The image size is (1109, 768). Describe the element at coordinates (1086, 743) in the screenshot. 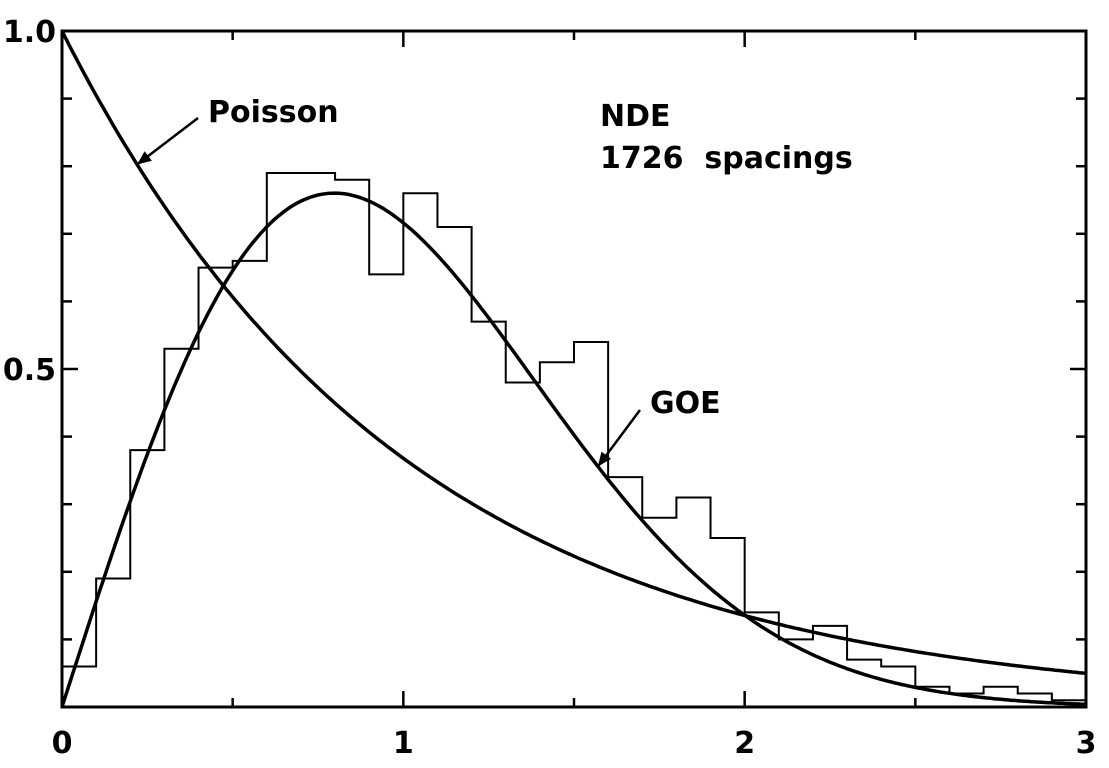

I see `x-tick-label: 3` at that location.